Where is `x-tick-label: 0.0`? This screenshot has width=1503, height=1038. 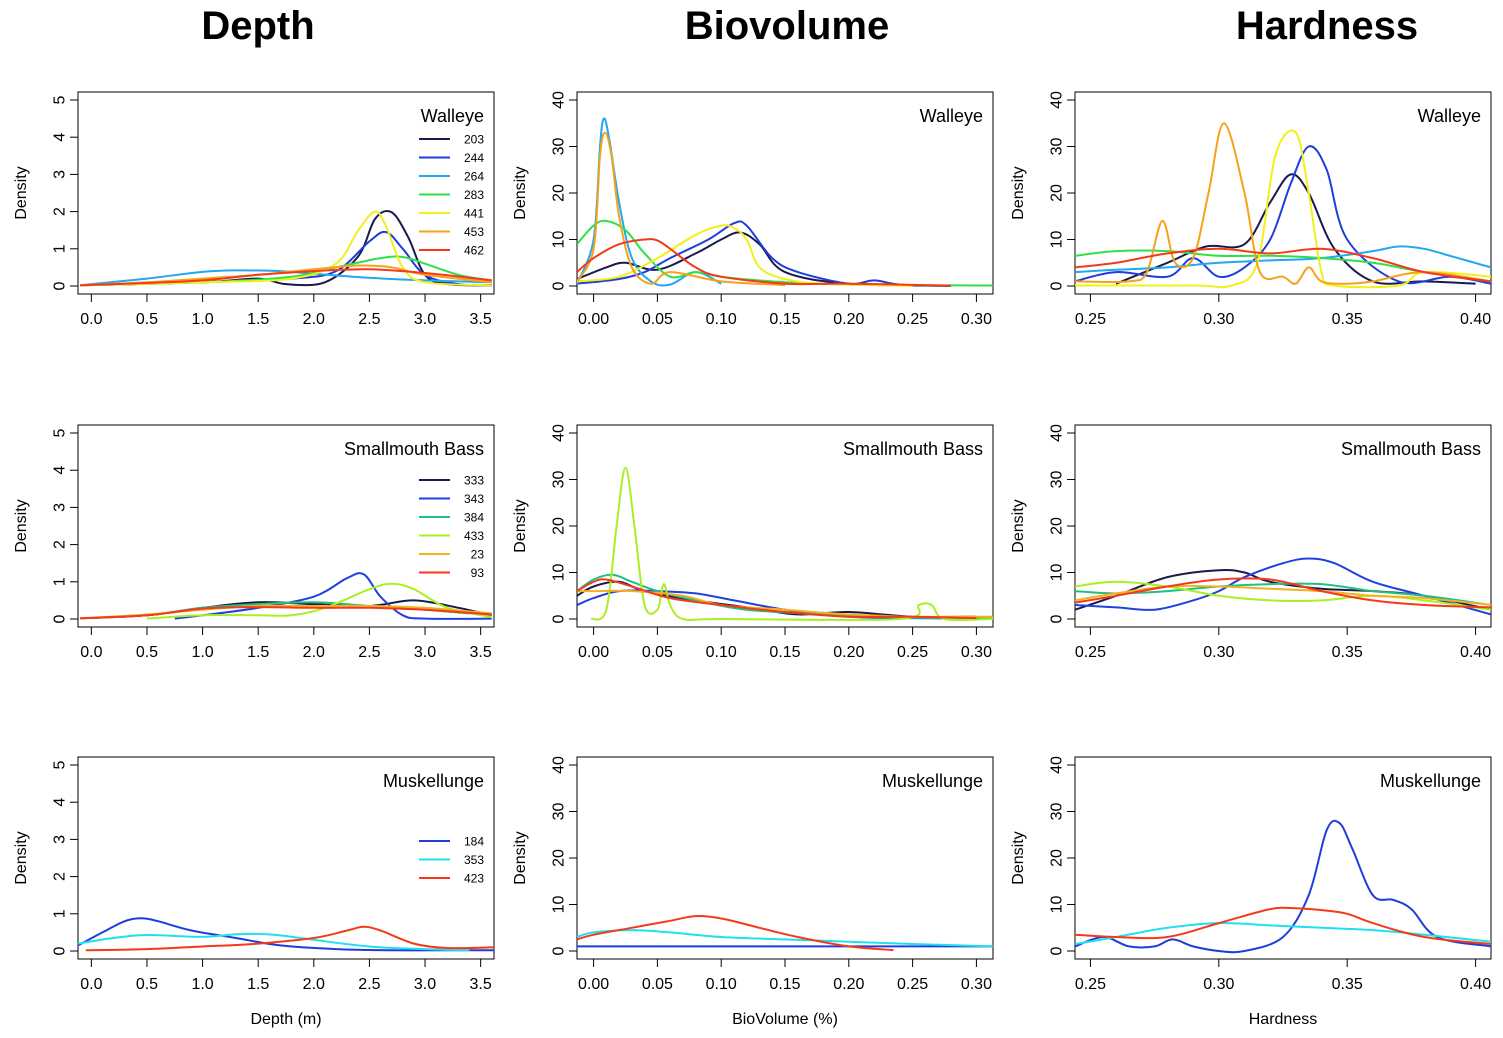
x-tick-label: 0.0 is located at coordinates (91, 319).